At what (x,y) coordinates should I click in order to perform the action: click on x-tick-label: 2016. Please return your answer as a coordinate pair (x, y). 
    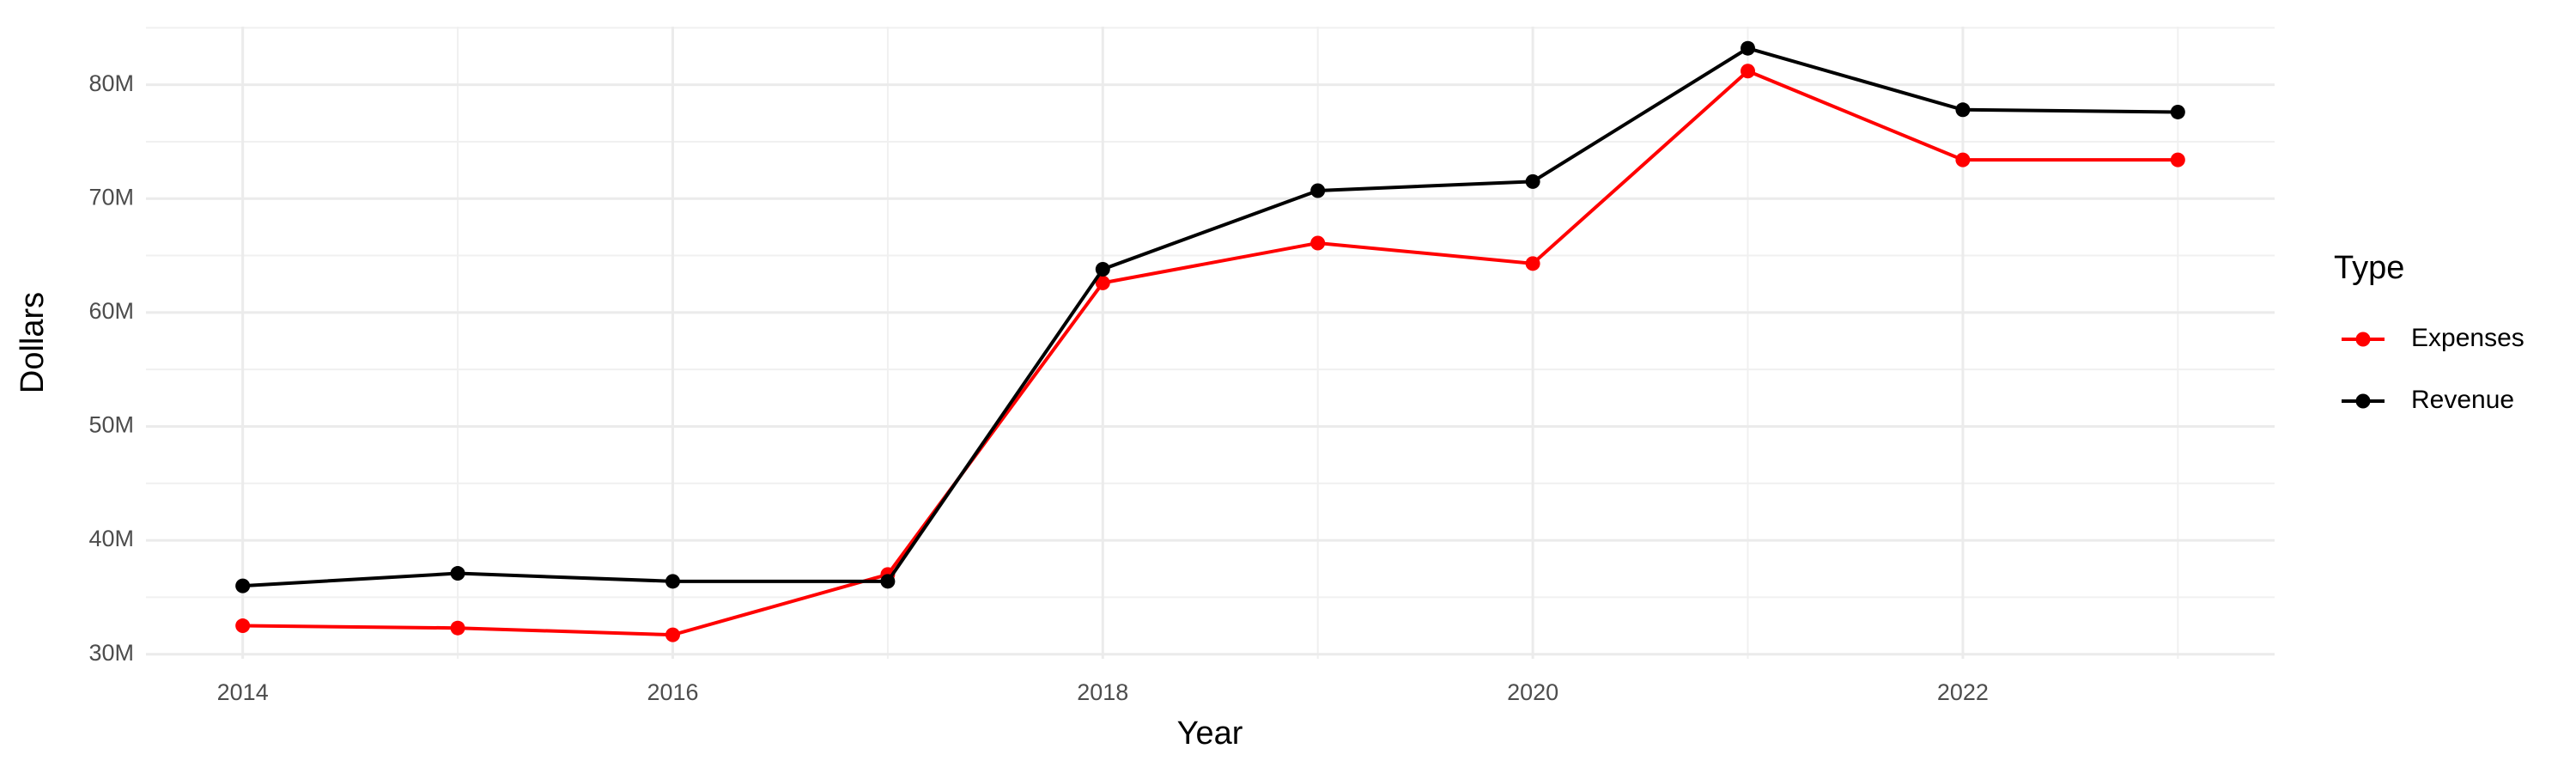
    Looking at the image, I should click on (673, 692).